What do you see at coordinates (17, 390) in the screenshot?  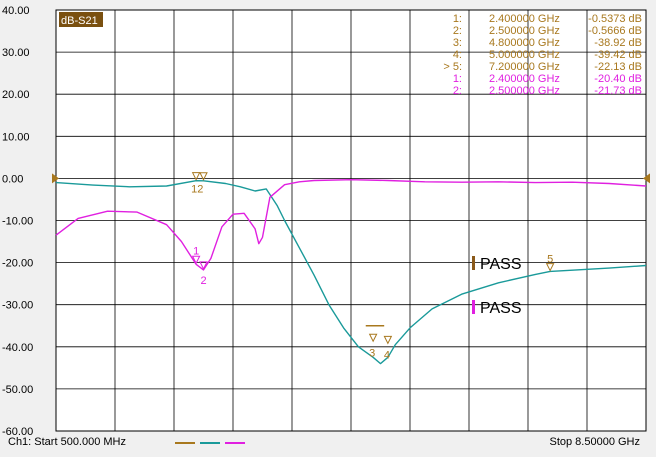 I see `y-tick-label: -50.00` at bounding box center [17, 390].